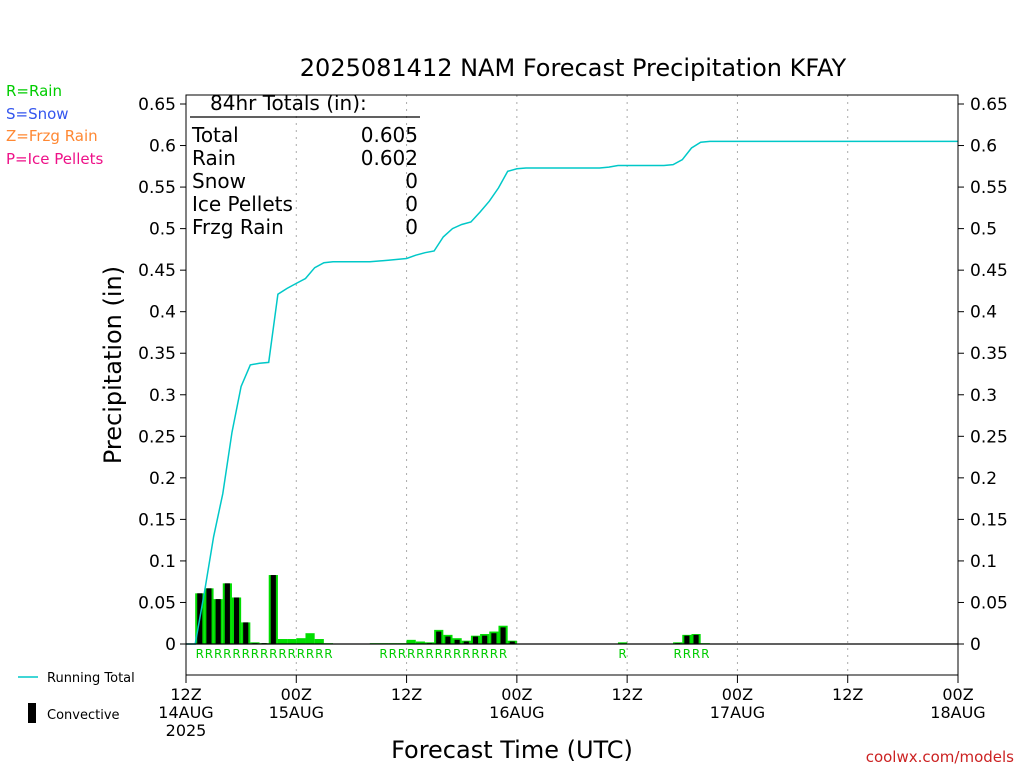 The width and height of the screenshot is (1024, 768). Describe the element at coordinates (940, 757) in the screenshot. I see `credit-text: coolwx.com/models` at that location.